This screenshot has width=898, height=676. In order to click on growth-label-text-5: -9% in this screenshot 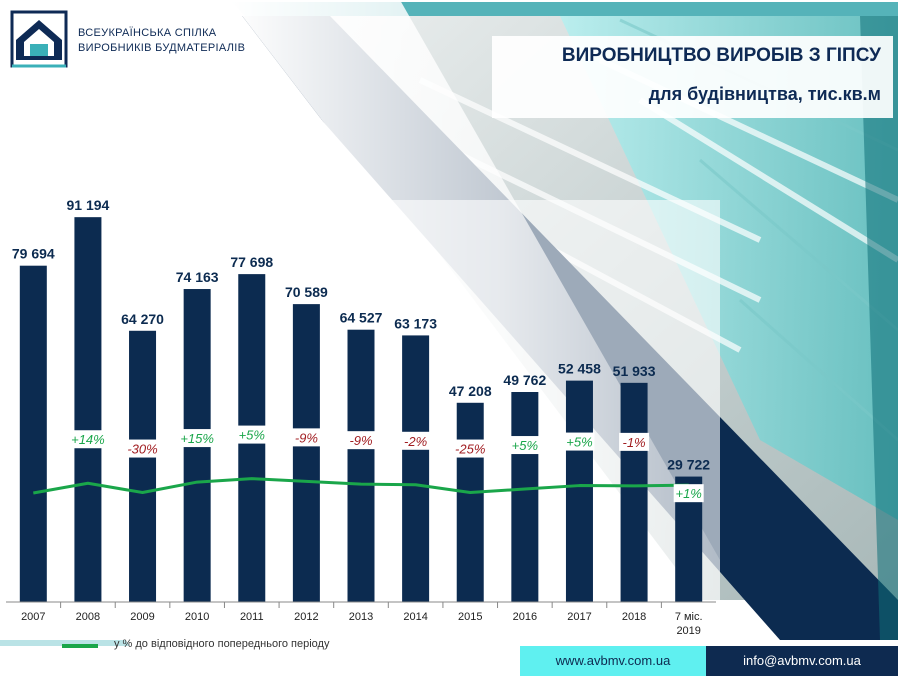, I will do `click(306, 437)`.